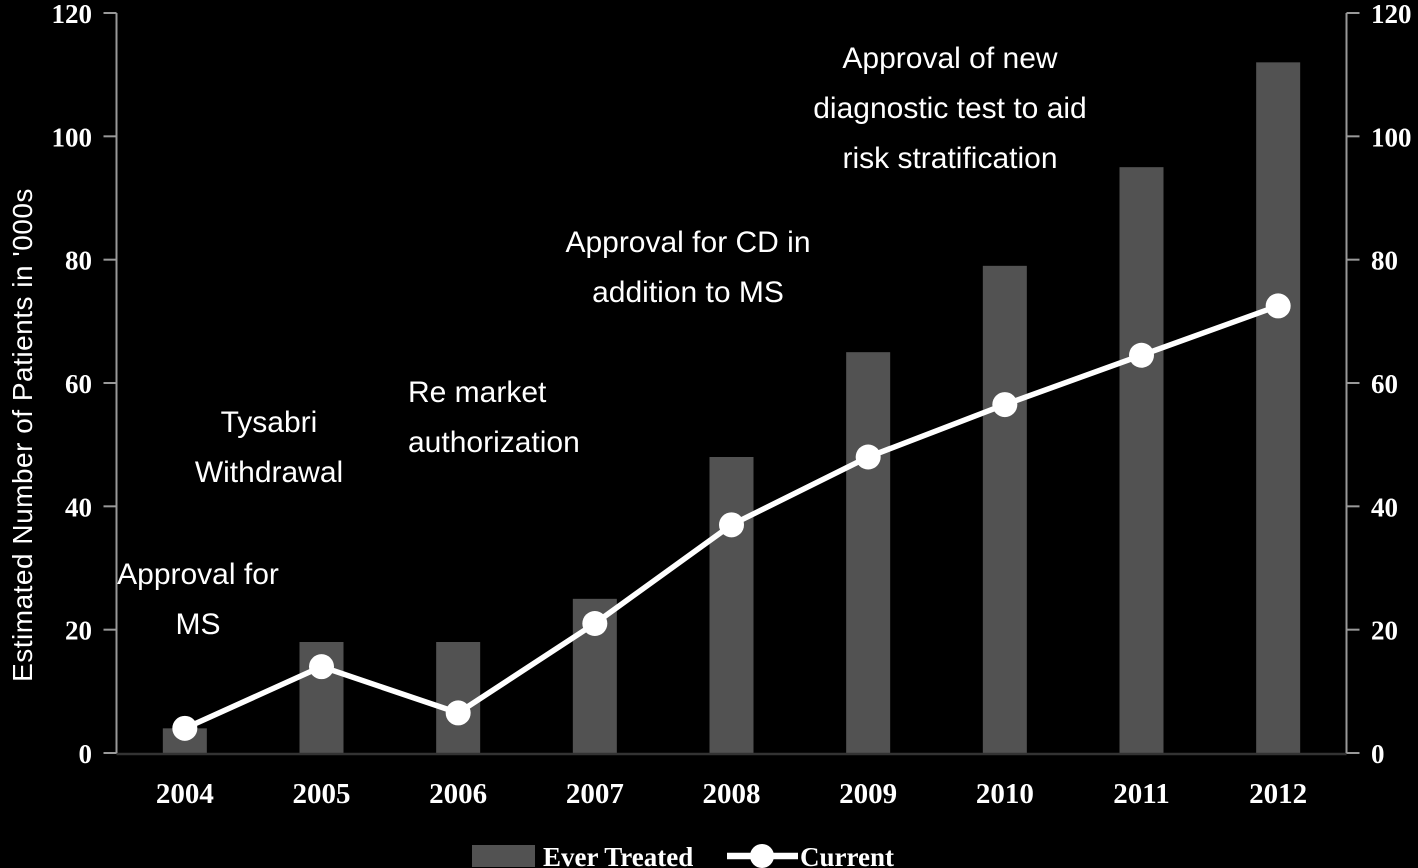 The image size is (1418, 868). What do you see at coordinates (1141, 794) in the screenshot?
I see `x-tick-label-2011: 2011` at bounding box center [1141, 794].